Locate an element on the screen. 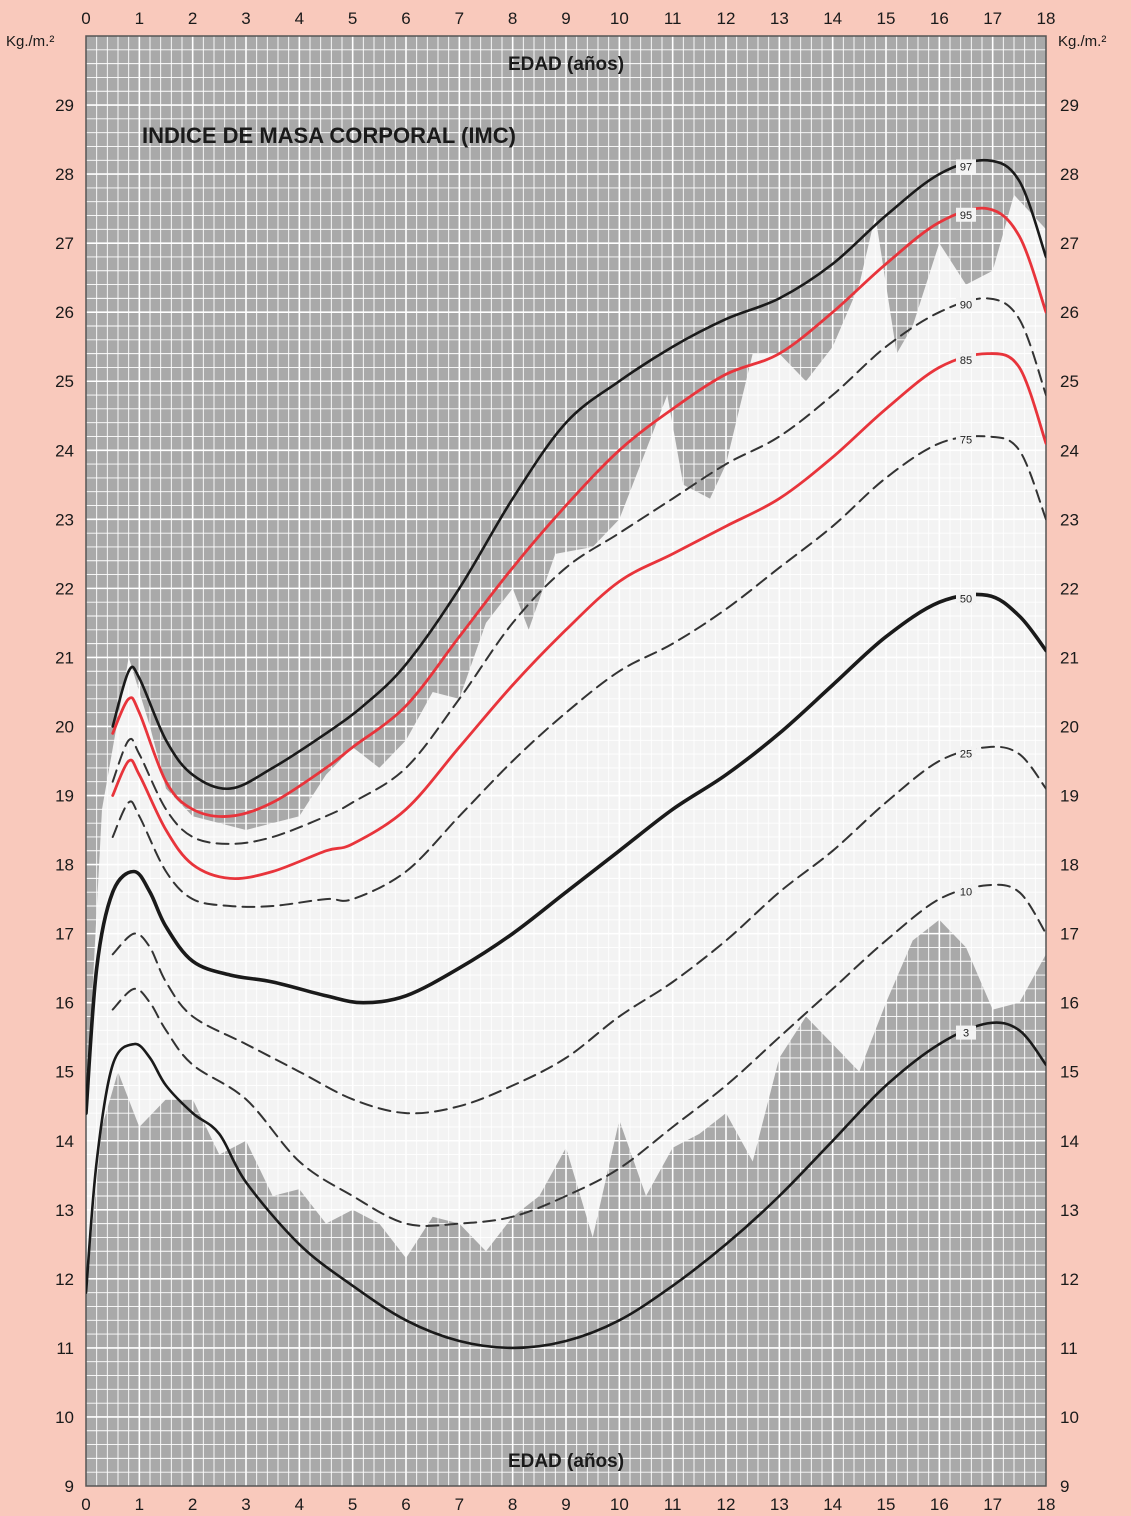  x-tick-label-bottom: 12 is located at coordinates (726, 1504).